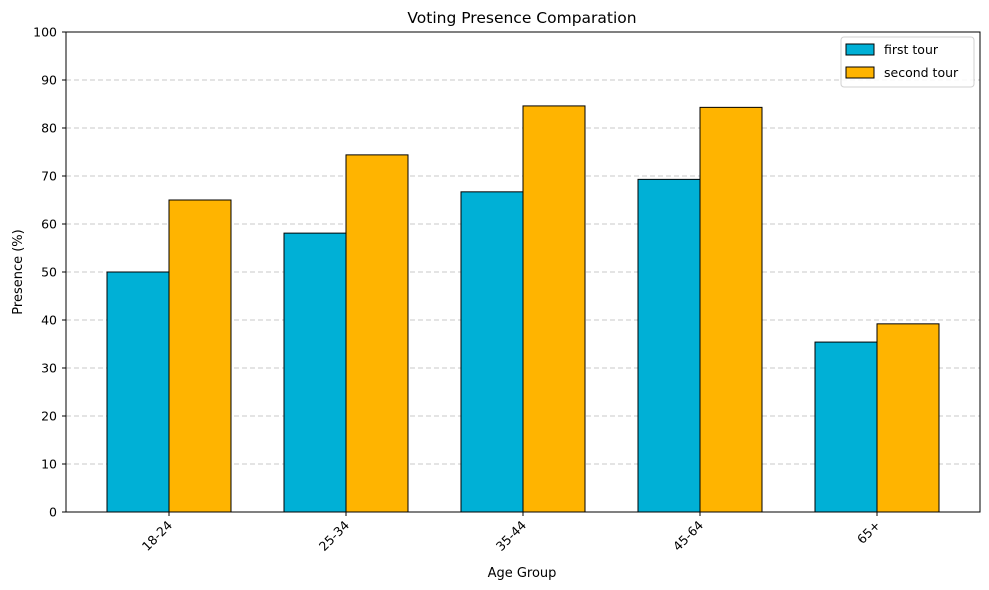 This screenshot has height=590, width=989. I want to click on y-tick-label: 90, so click(49, 80).